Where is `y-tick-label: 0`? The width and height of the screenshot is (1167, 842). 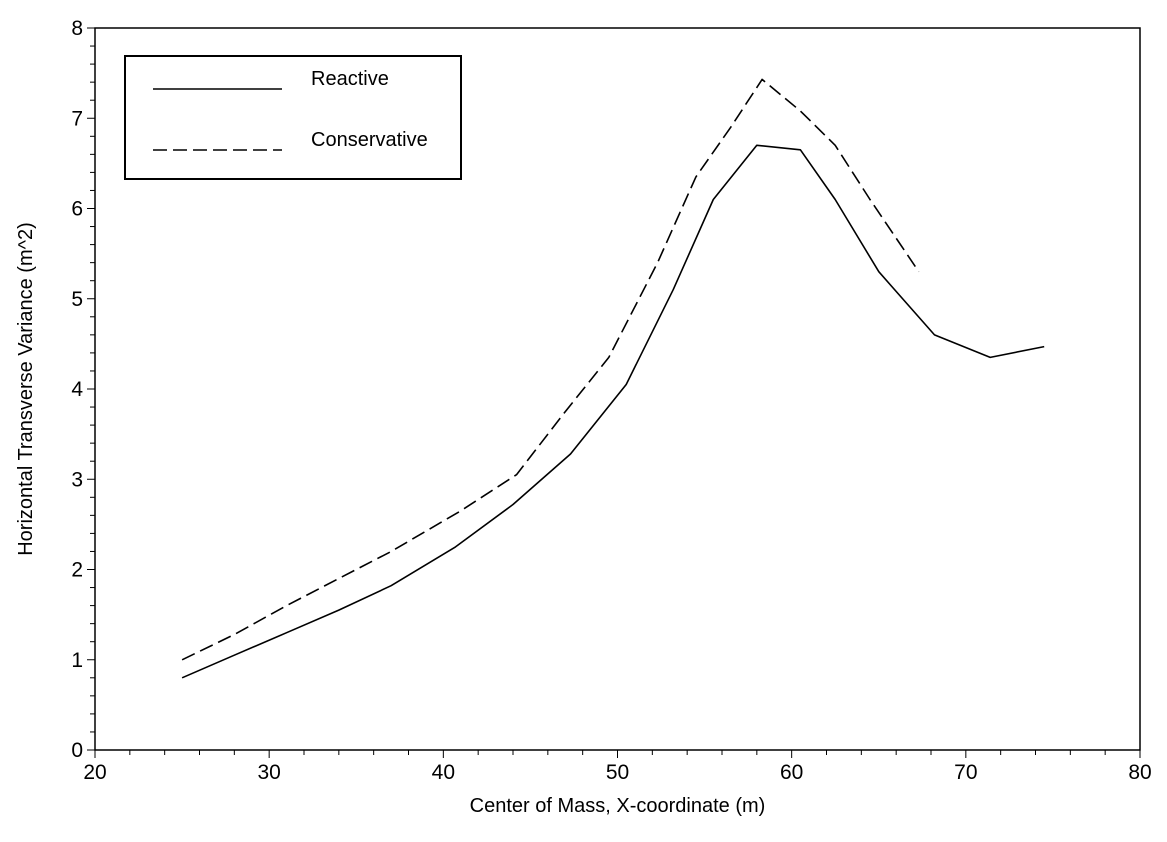
y-tick-label: 0 is located at coordinates (77, 750).